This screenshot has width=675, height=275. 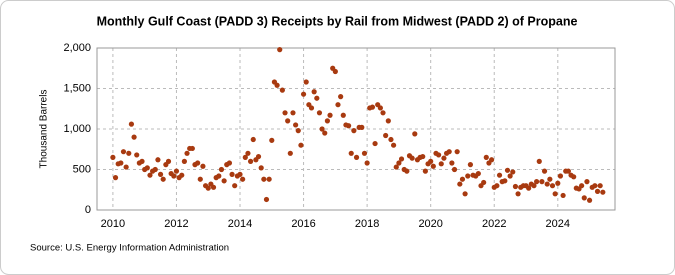 I want to click on x-tick-label: 2014, so click(x=240, y=224).